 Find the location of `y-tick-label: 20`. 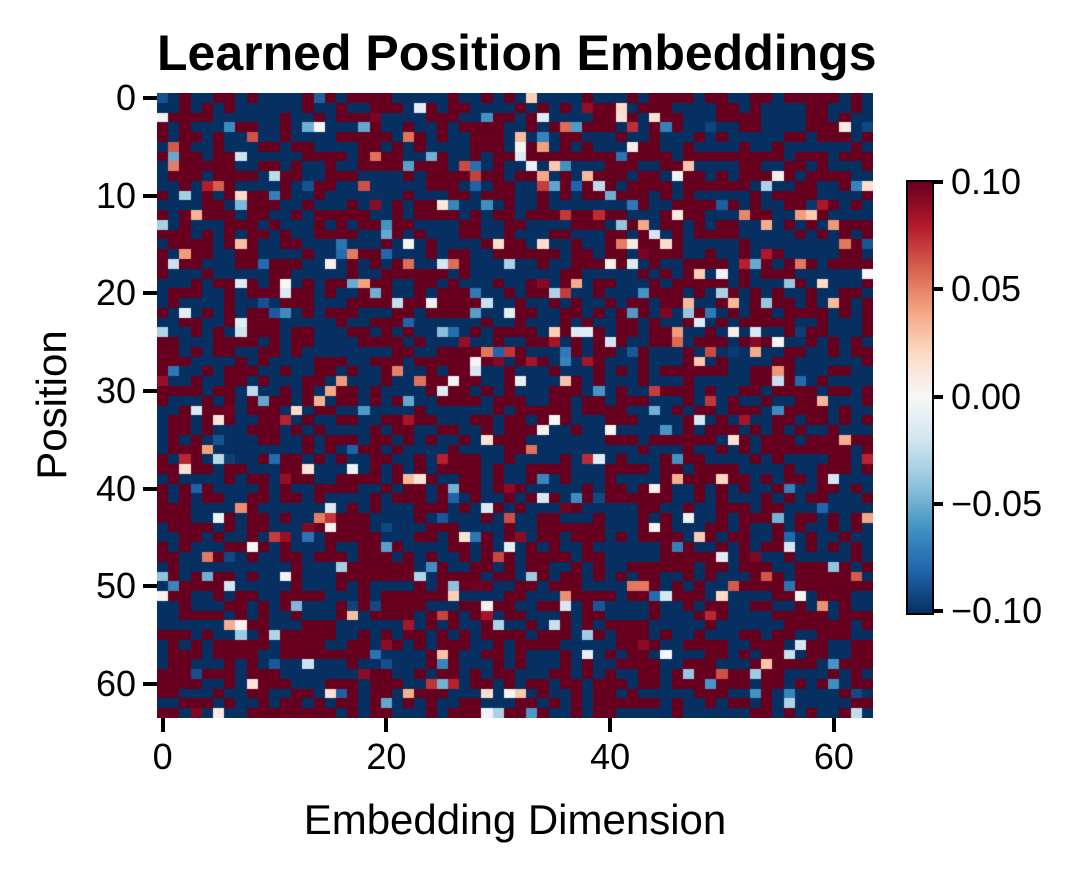

y-tick-label: 20 is located at coordinates (115, 293).